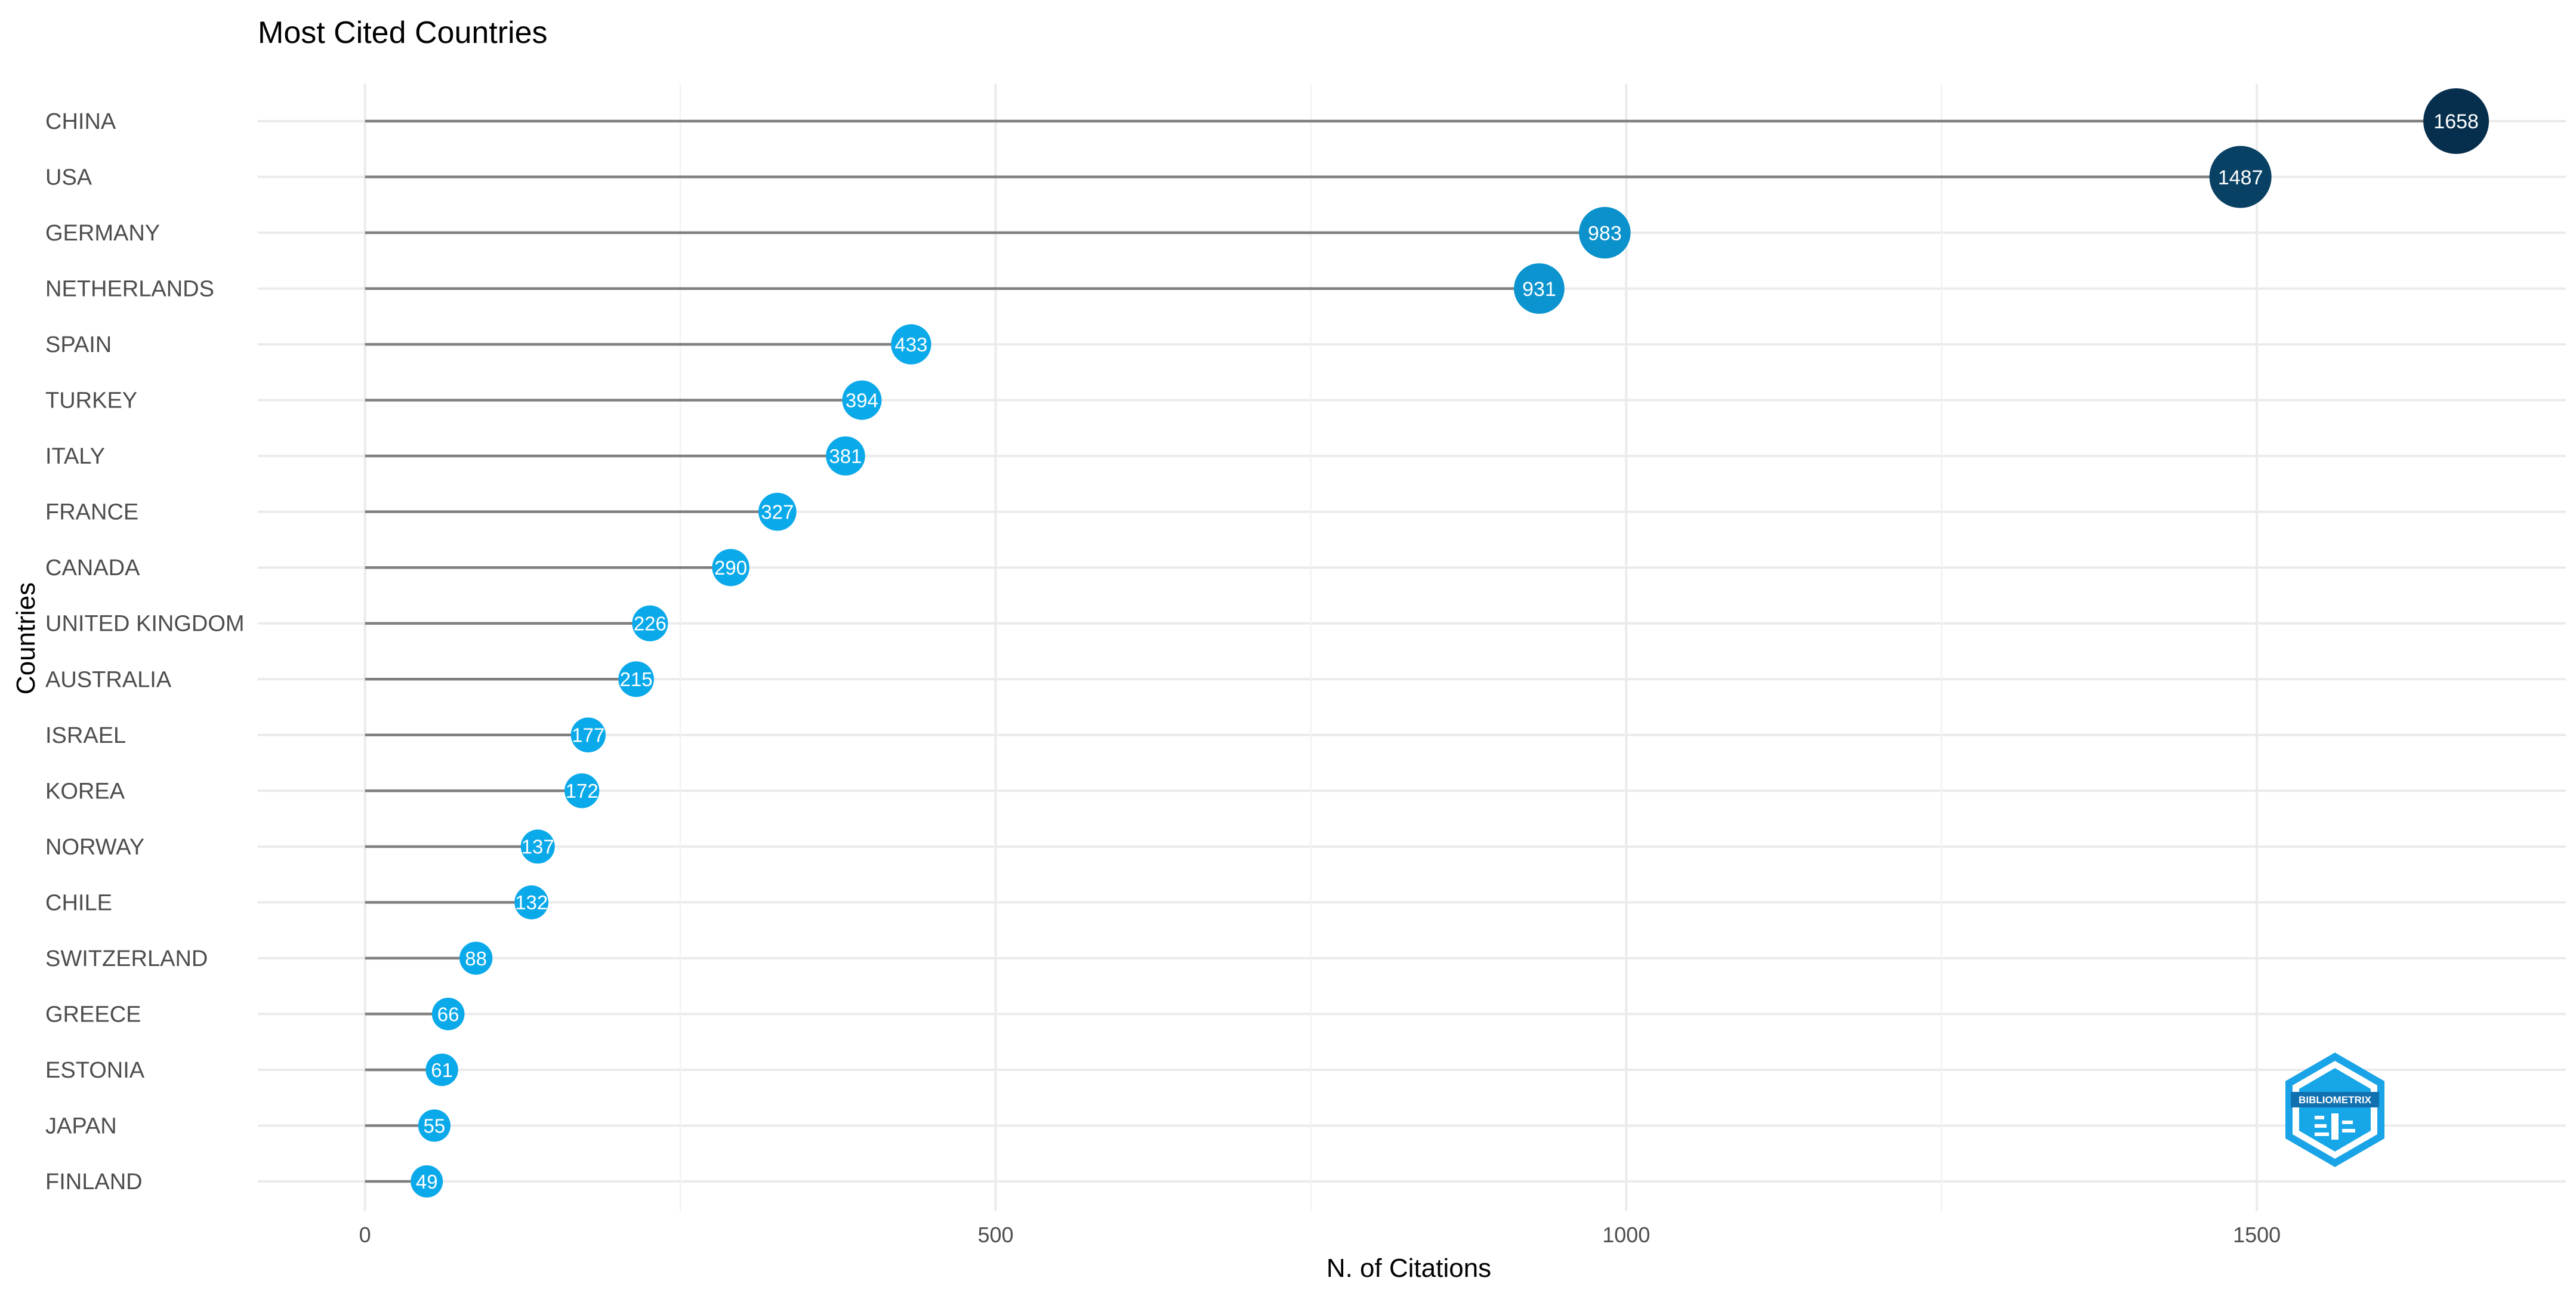 The image size is (2576, 1290). Describe the element at coordinates (129, 289) in the screenshot. I see `category-label: NETHERLANDS` at that location.